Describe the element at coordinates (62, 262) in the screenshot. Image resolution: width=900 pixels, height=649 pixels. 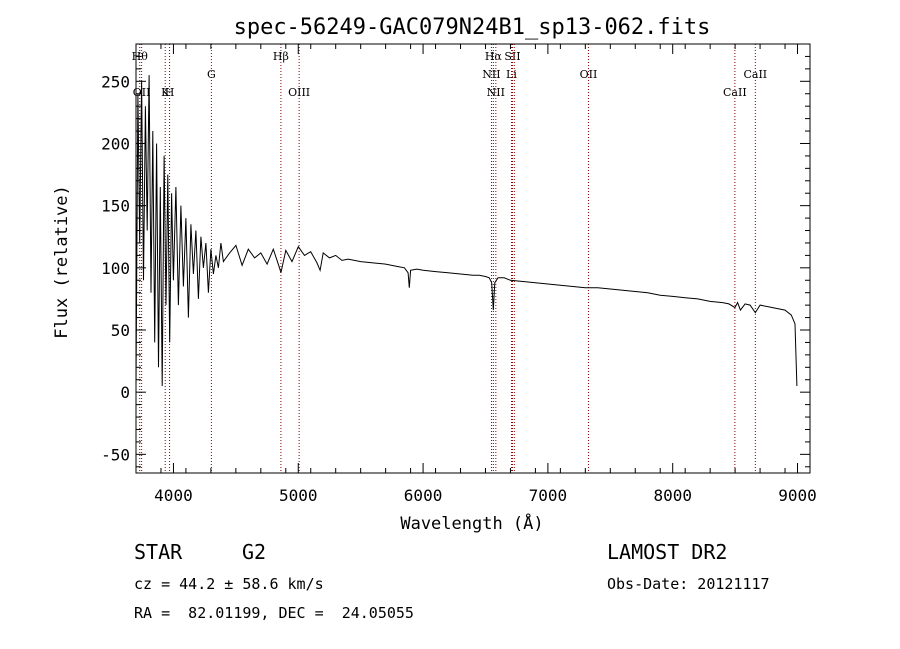
I see `y-axis-label: Flux (relative)` at that location.